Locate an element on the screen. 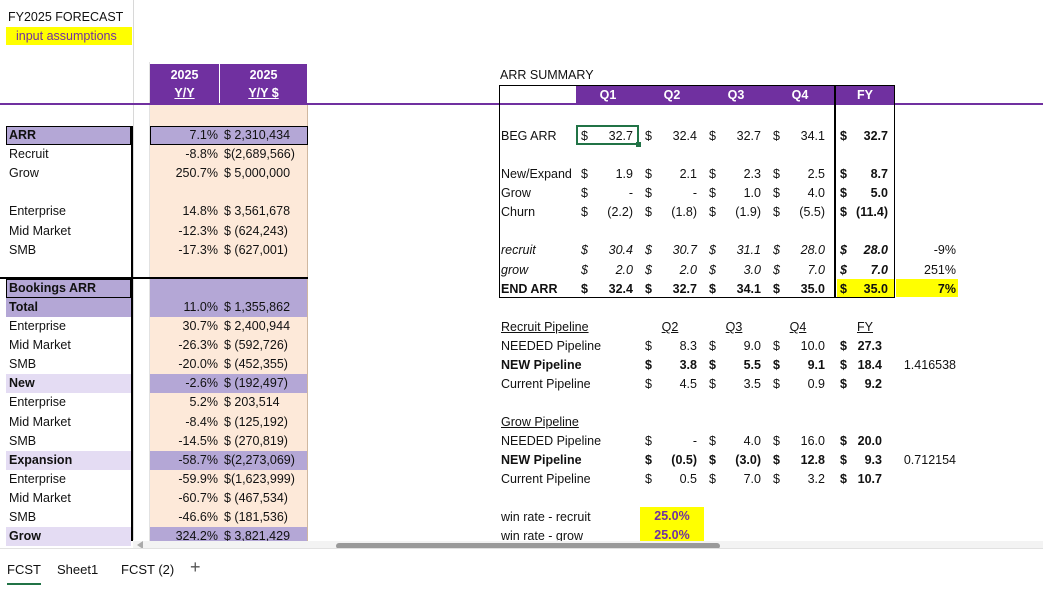 The image size is (1043, 592). arr-cell: 31.1 is located at coordinates (748, 250).